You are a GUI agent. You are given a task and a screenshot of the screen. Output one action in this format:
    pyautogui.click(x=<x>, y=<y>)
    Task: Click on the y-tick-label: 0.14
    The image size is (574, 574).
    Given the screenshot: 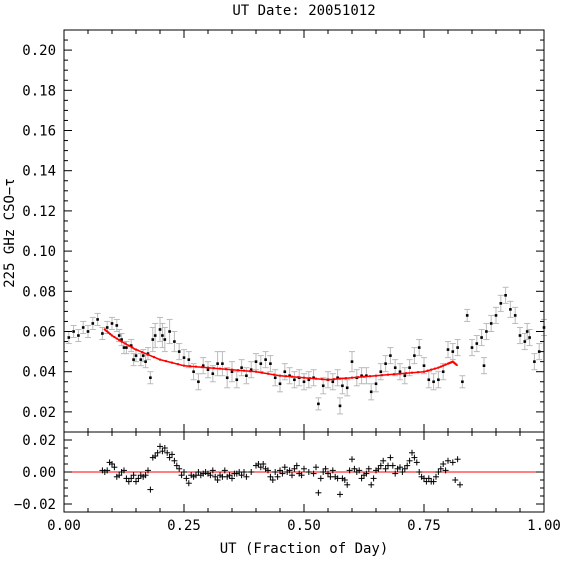 What is the action you would take?
    pyautogui.click(x=39, y=172)
    